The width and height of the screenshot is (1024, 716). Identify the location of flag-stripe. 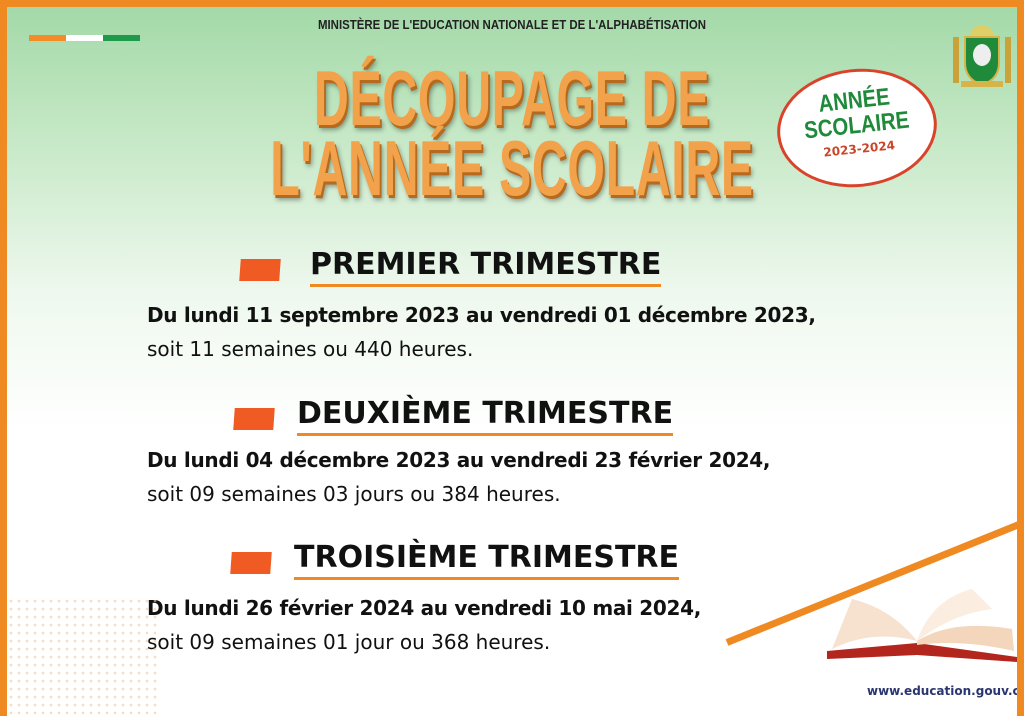
(84, 38).